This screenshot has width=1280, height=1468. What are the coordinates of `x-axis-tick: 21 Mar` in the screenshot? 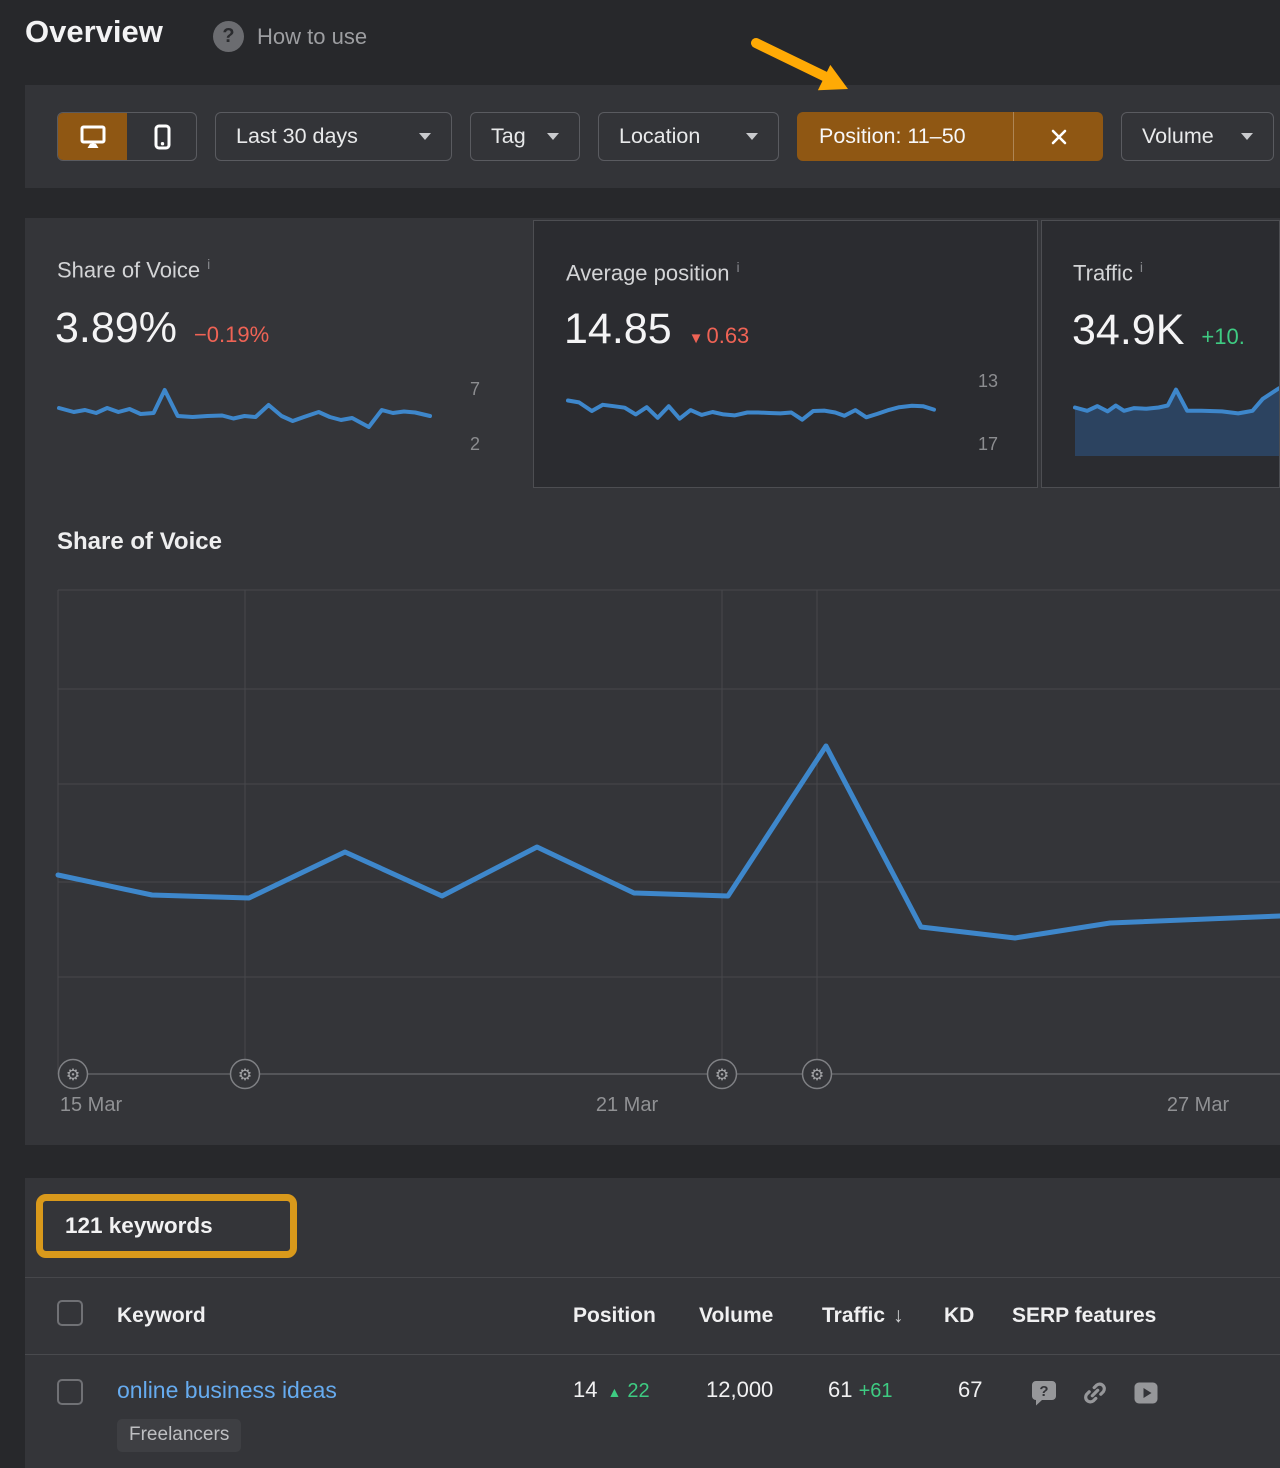 It's located at (627, 1105).